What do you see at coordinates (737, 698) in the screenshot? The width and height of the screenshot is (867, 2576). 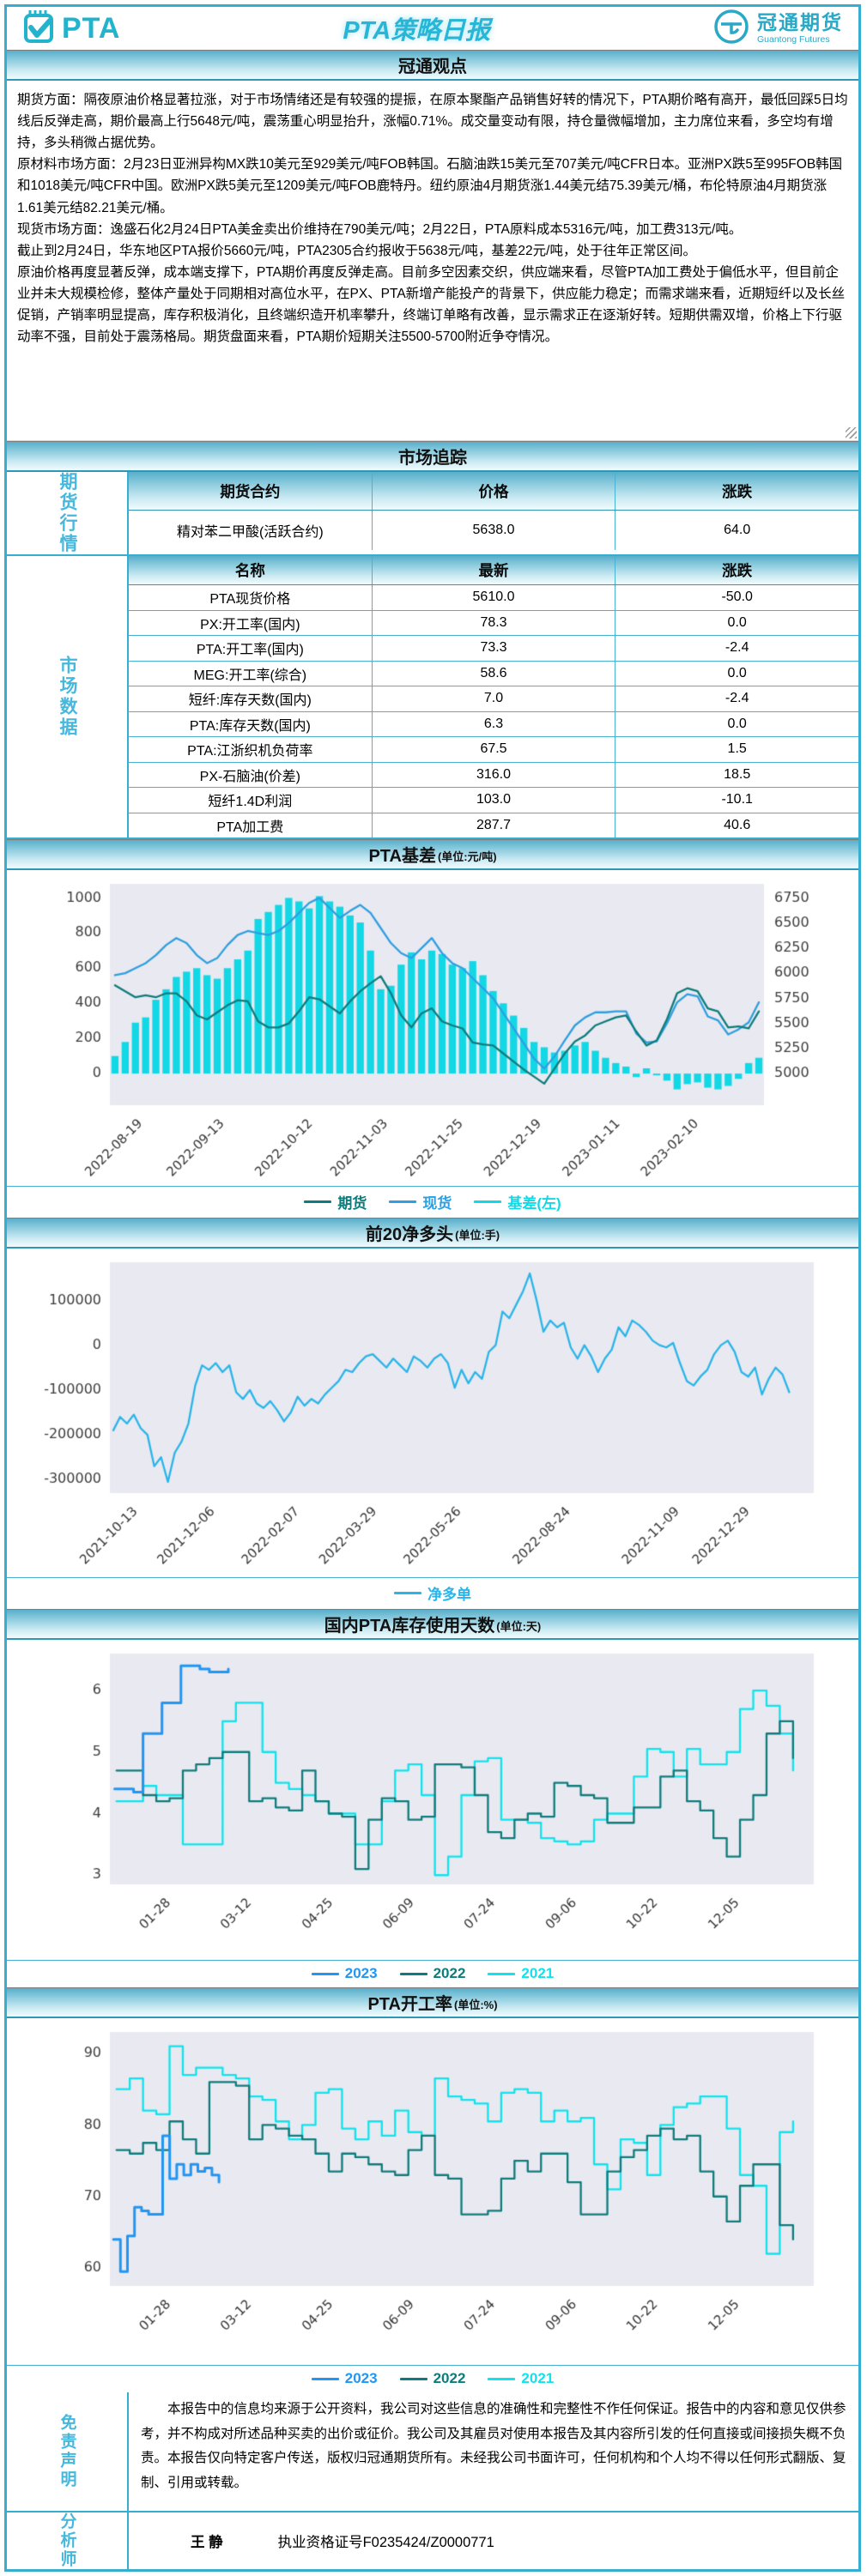 I see `table-cell: -2.4` at bounding box center [737, 698].